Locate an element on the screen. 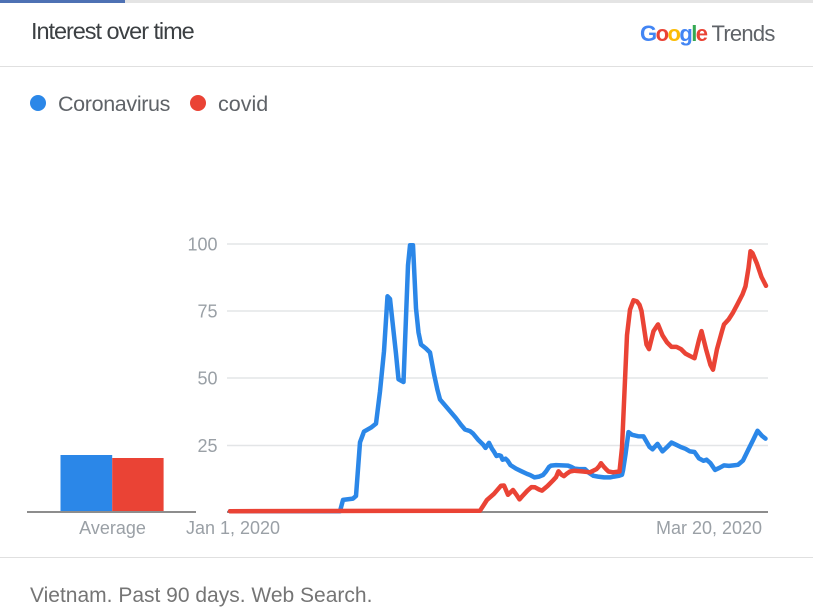 The image size is (813, 614). svg-text: 25 is located at coordinates (207, 446).